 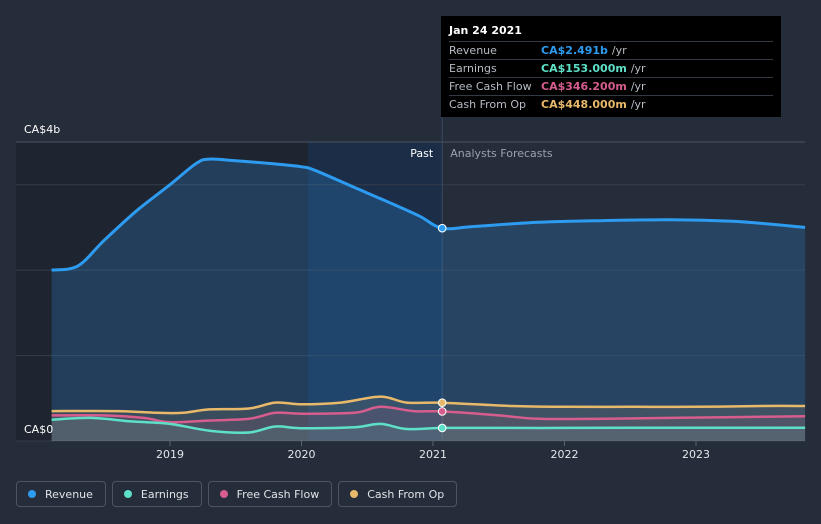 I want to click on tooltip-row-revenue: Revenue CA$2.491b /yr, so click(x=611, y=51).